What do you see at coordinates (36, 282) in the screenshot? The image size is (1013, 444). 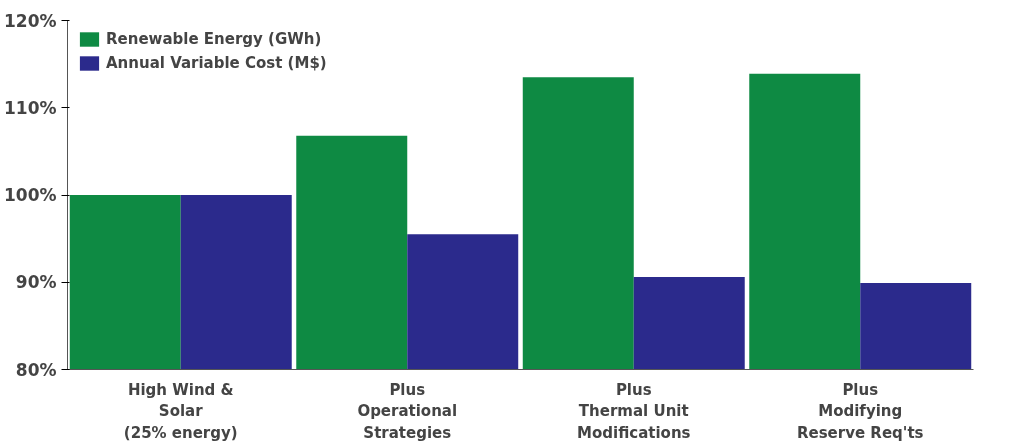 I see `y-tick-label: 90%` at bounding box center [36, 282].